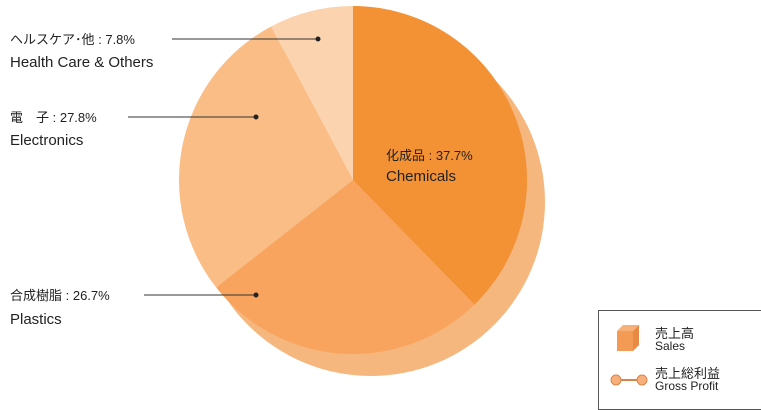  I want to click on legend: 売上高 Sales 売上総利益 Gross Profit, so click(679, 360).